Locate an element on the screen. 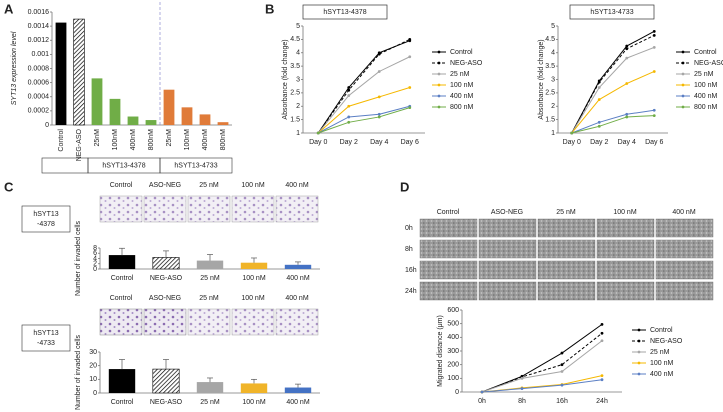 The width and height of the screenshot is (723, 412). cell-line-label: -4733 is located at coordinates (46, 343).